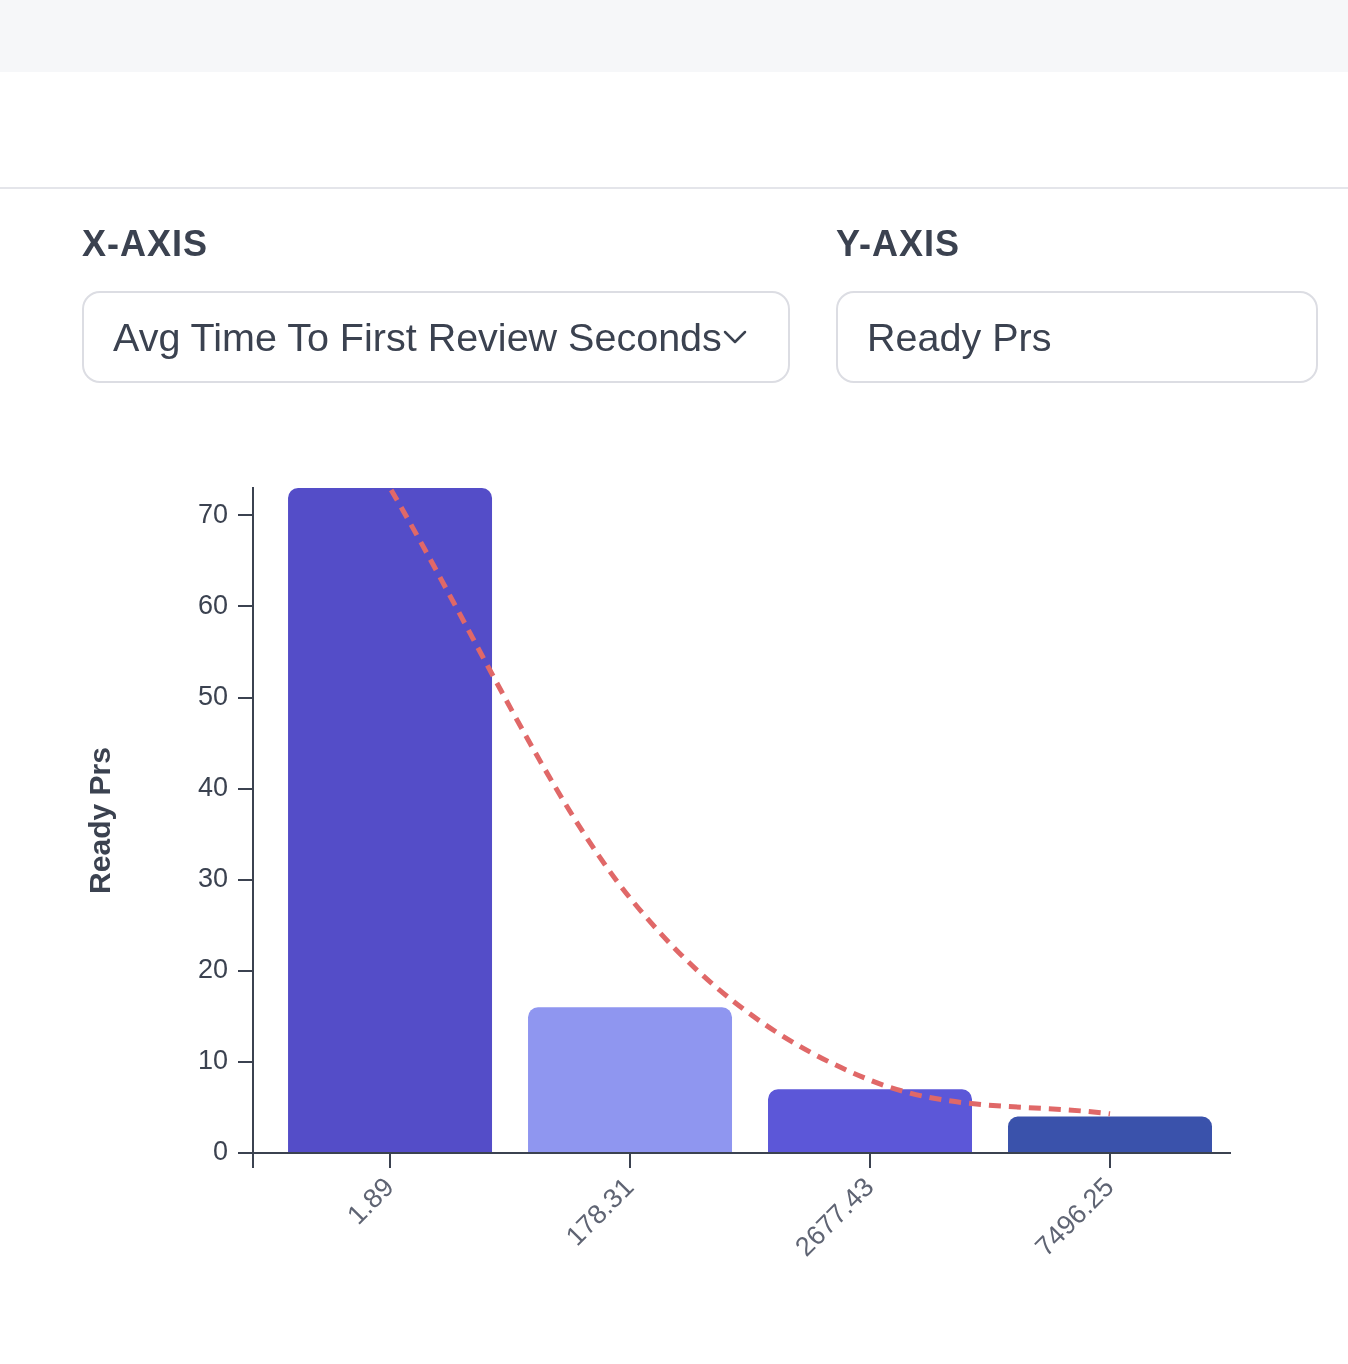  Describe the element at coordinates (436, 337) in the screenshot. I see `select-field: Avg Time To First Review Seconds` at that location.